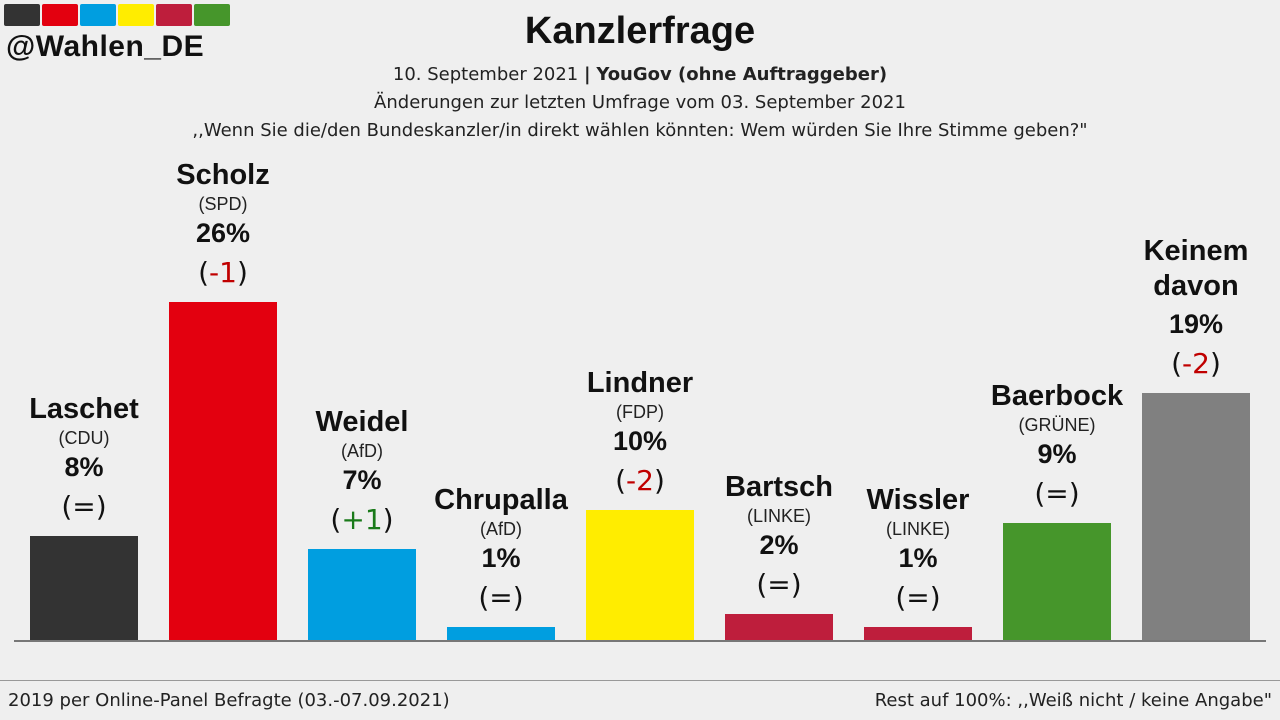  I want to click on candidate-name-8-line2: davon, so click(1195, 286).